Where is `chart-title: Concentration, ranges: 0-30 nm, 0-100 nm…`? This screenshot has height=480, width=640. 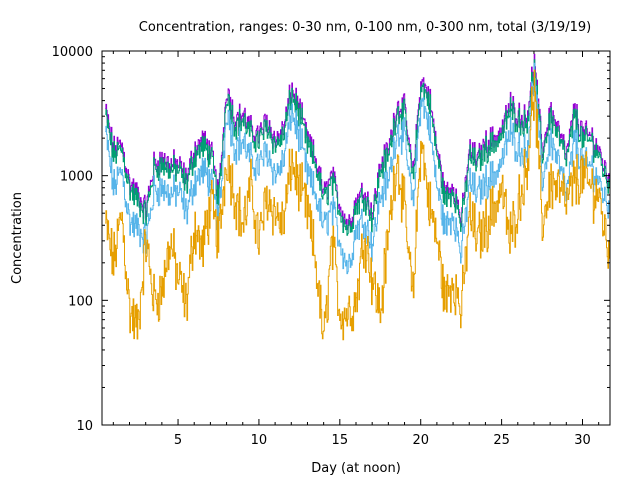 chart-title: Concentration, ranges: 0-30 nm, 0-100 nm… is located at coordinates (365, 27).